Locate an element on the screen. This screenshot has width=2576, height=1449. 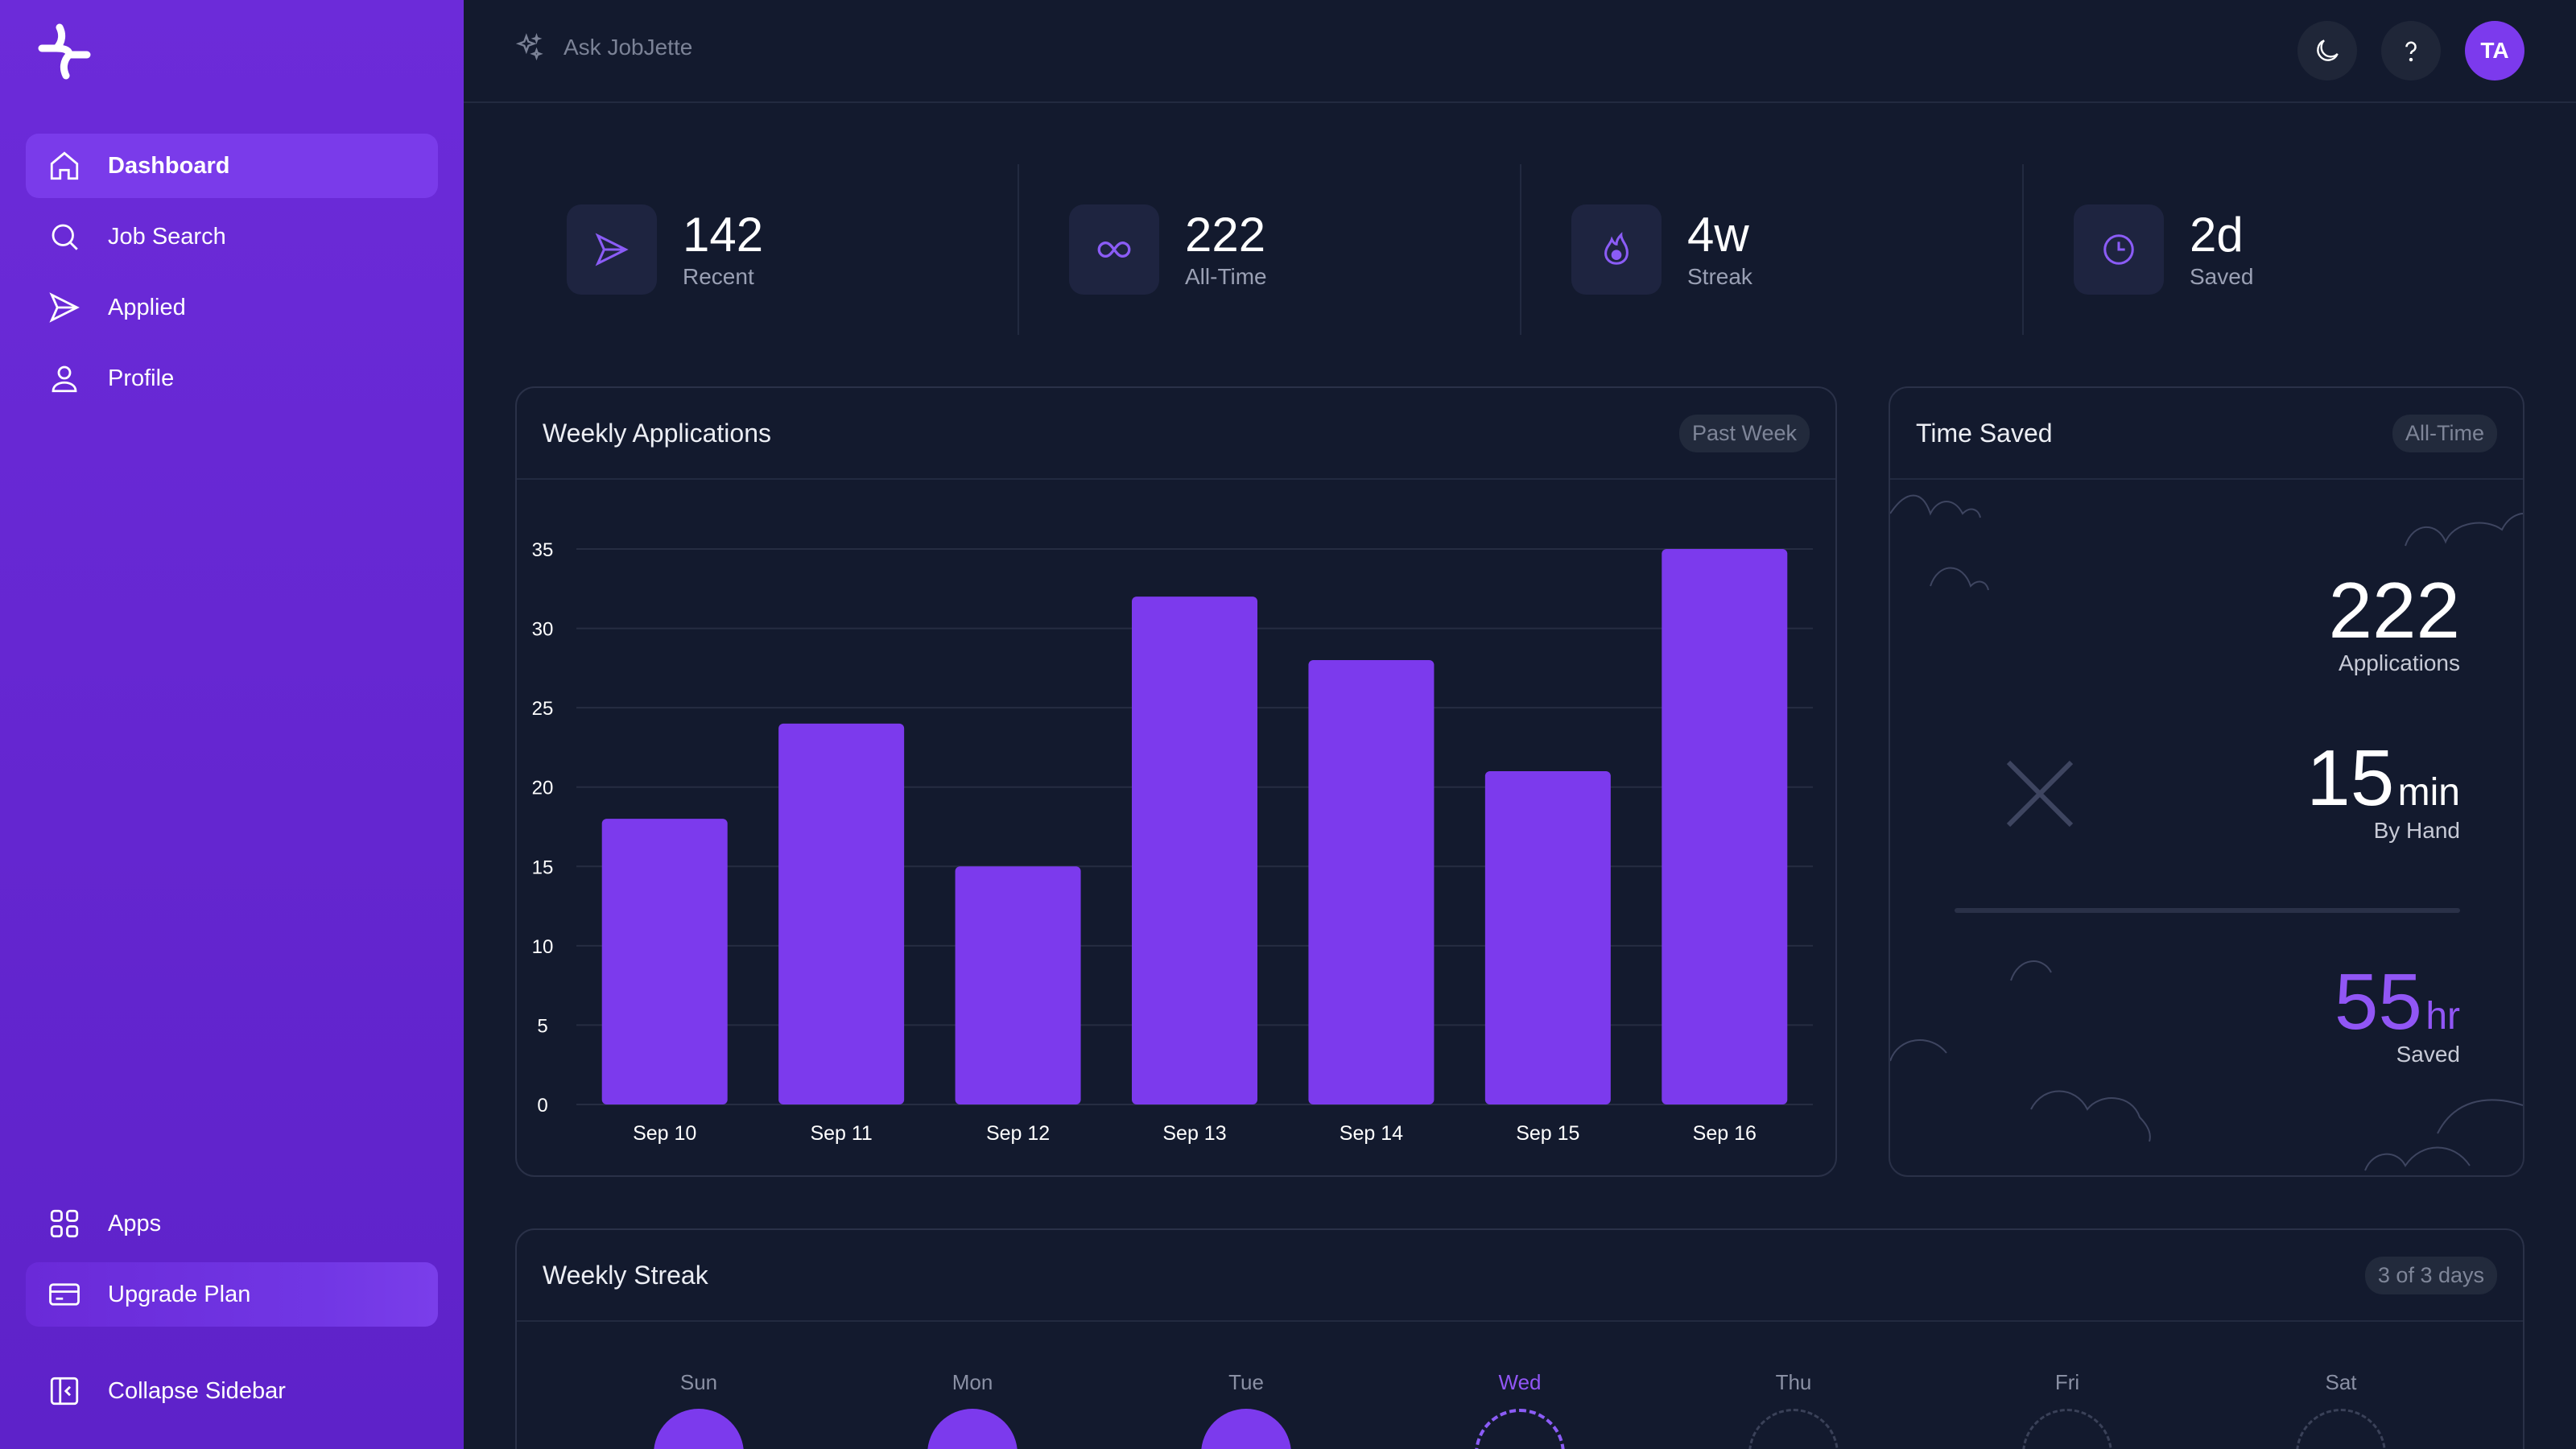
stat-label: Saved is located at coordinates (2222, 276).